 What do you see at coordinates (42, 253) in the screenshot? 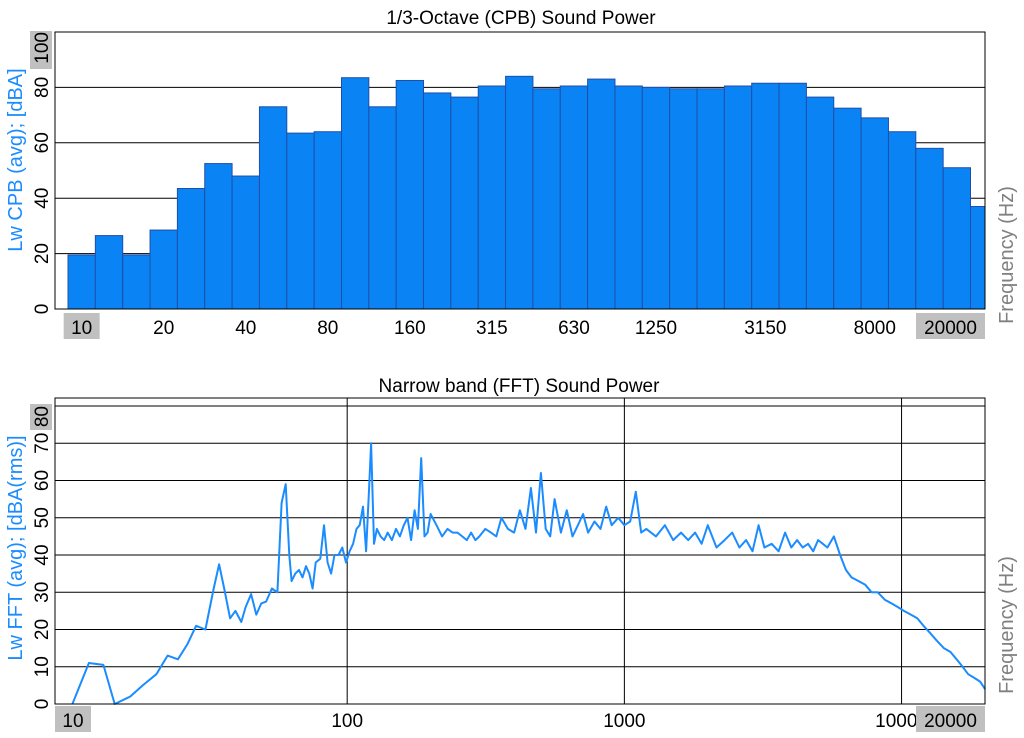
I see `cpb-y-tick-label: 20` at bounding box center [42, 253].